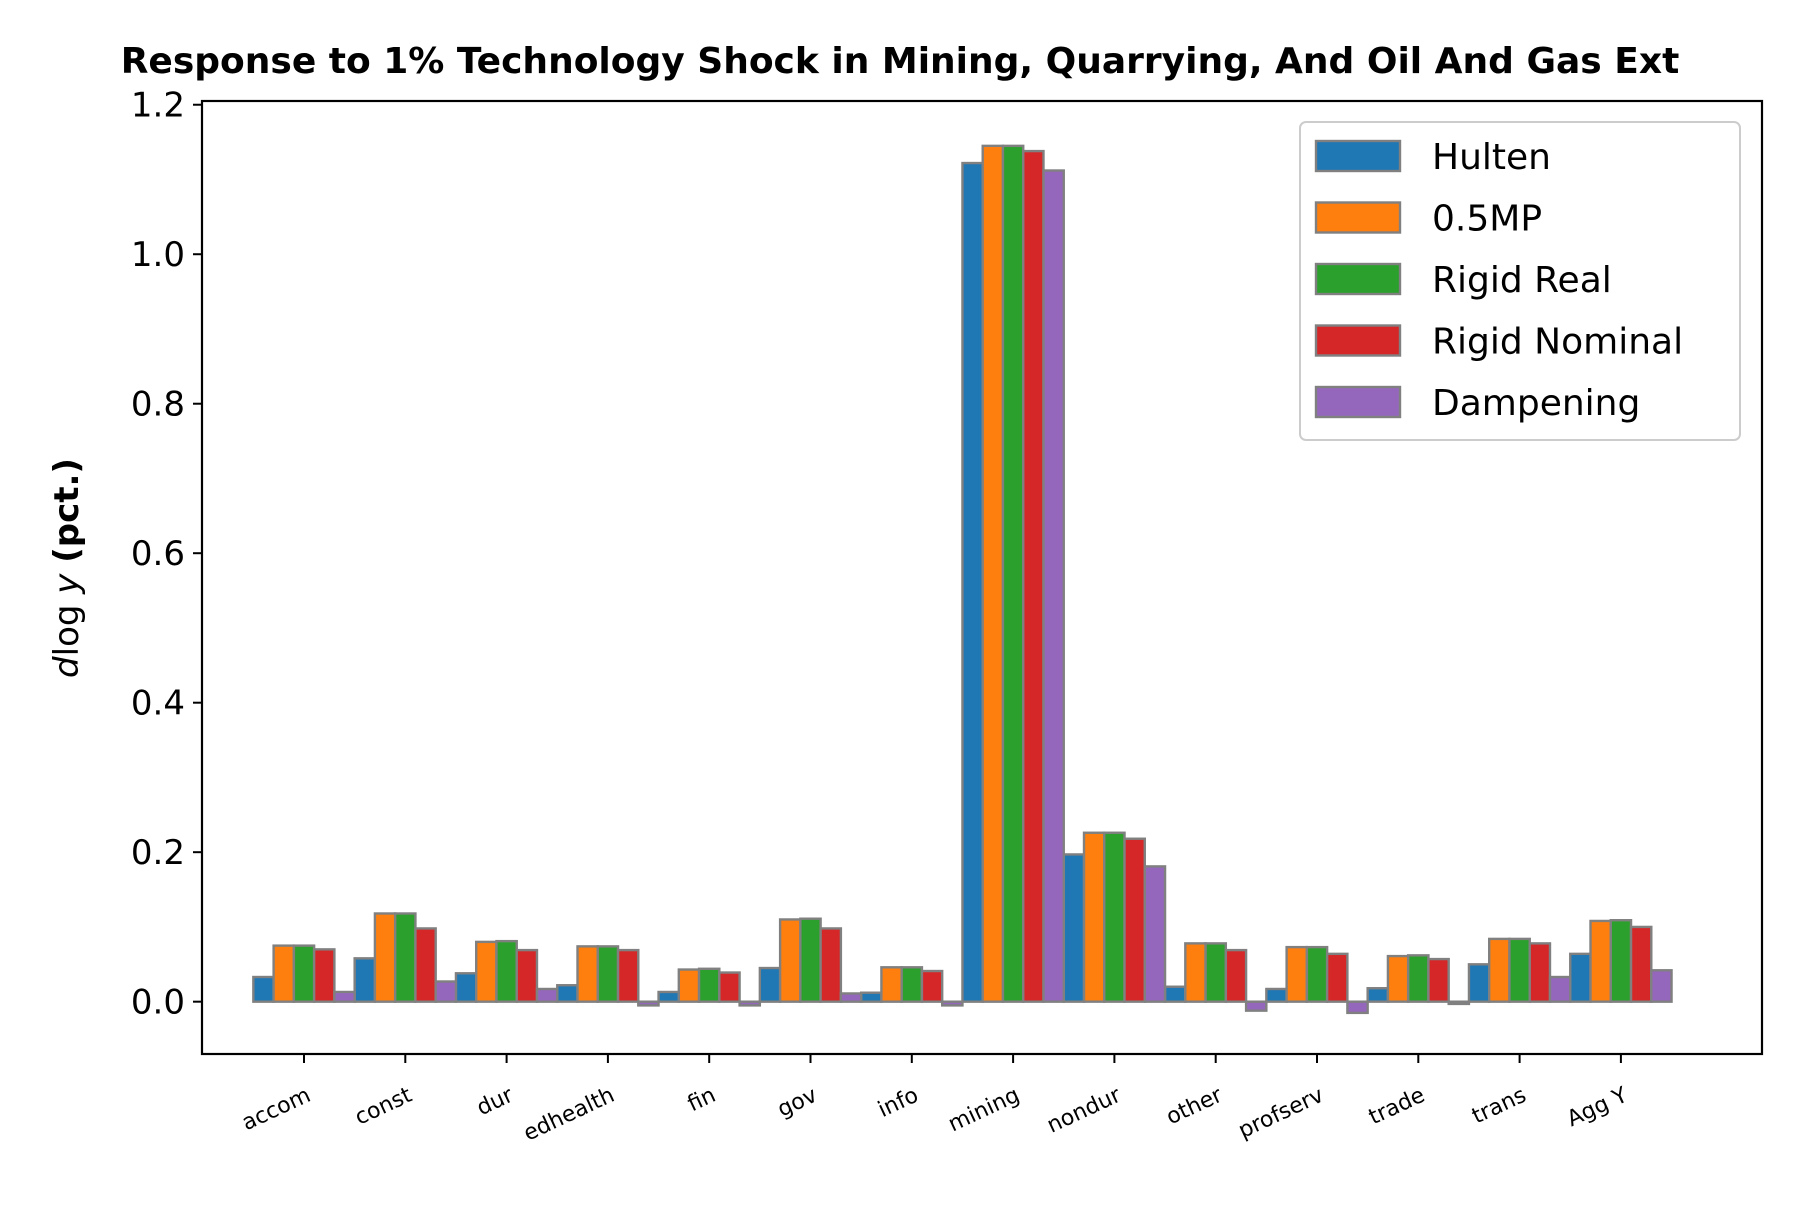  What do you see at coordinates (324, 975) in the screenshot?
I see `bar-rigid-nominal-accom` at bounding box center [324, 975].